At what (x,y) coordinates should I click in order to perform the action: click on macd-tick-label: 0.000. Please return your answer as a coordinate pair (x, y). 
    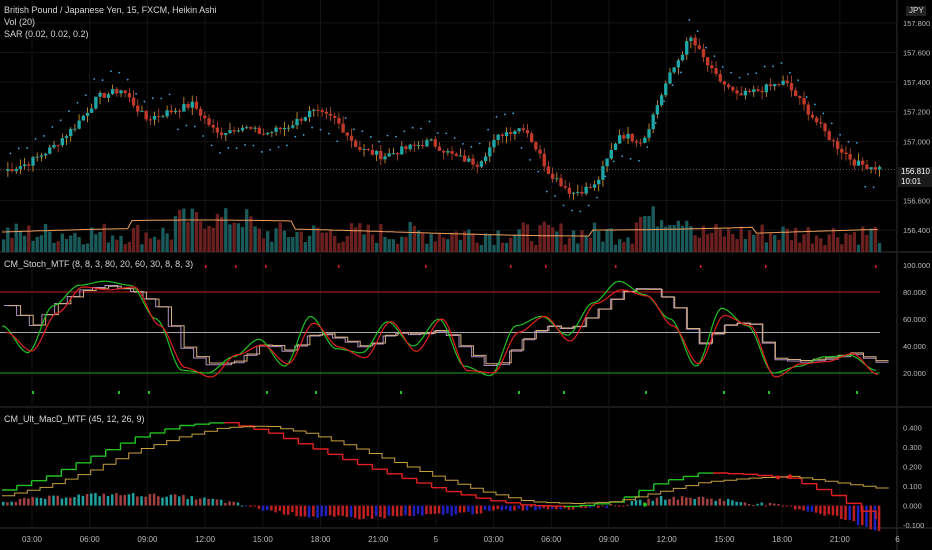
    Looking at the image, I should click on (912, 506).